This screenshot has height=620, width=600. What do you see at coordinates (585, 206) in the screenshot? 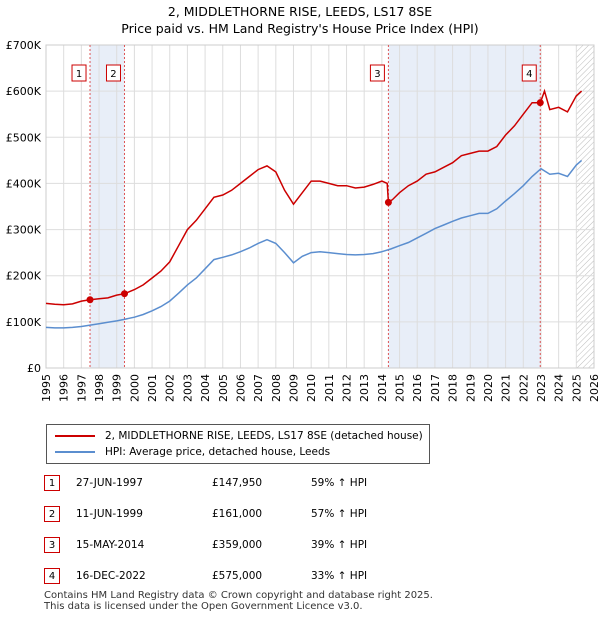
I see `forecast-hatch` at bounding box center [585, 206].